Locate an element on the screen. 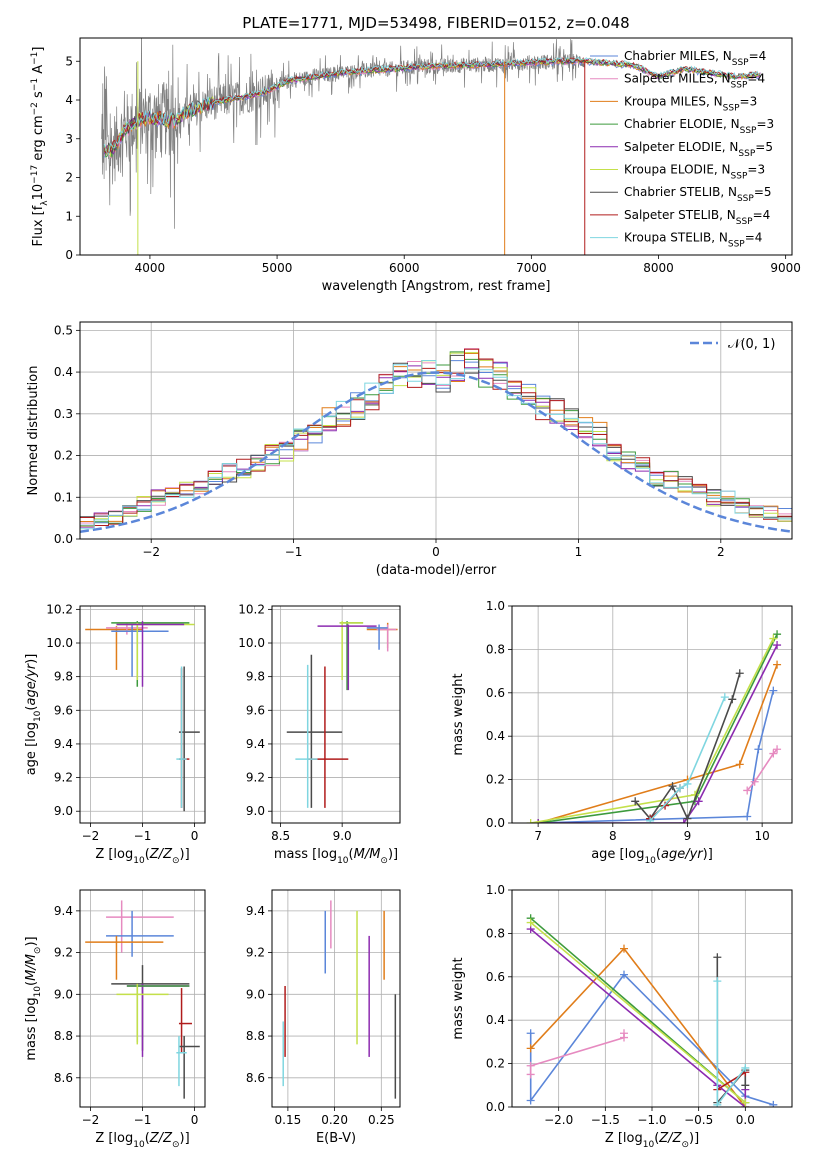 Image resolution: width=819 pixels, height=1170 pixels. legend-label-part: Salpeter MILES, N is located at coordinates (677, 79).